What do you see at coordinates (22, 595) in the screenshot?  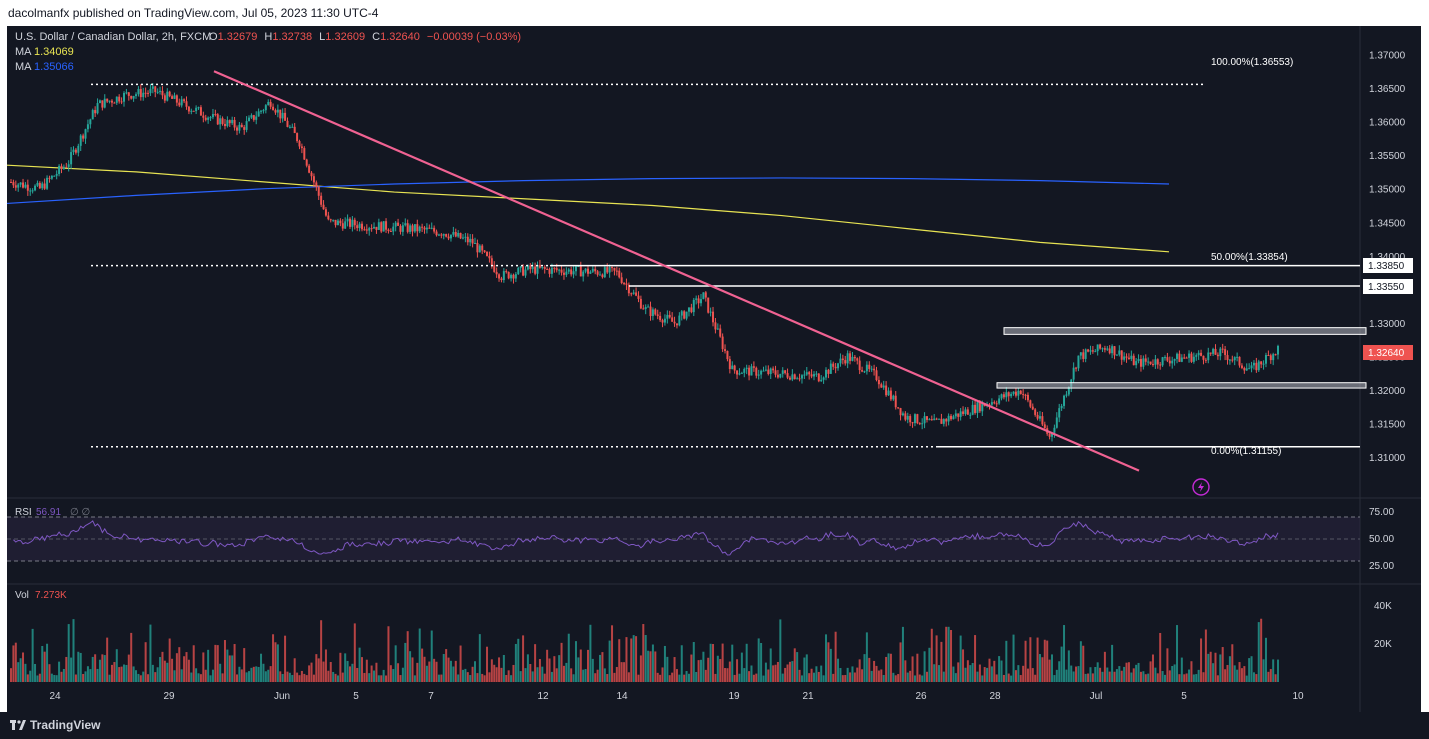 I see `volume-label: Vol` at bounding box center [22, 595].